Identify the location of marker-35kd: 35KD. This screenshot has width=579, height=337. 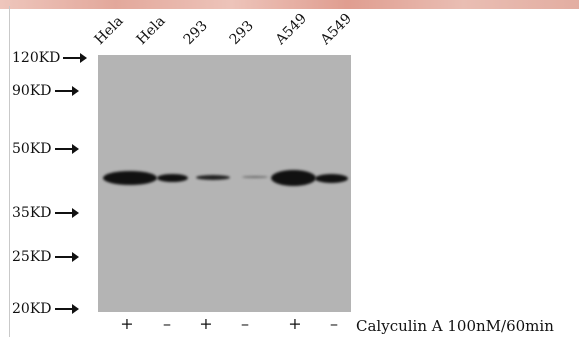
(45, 213).